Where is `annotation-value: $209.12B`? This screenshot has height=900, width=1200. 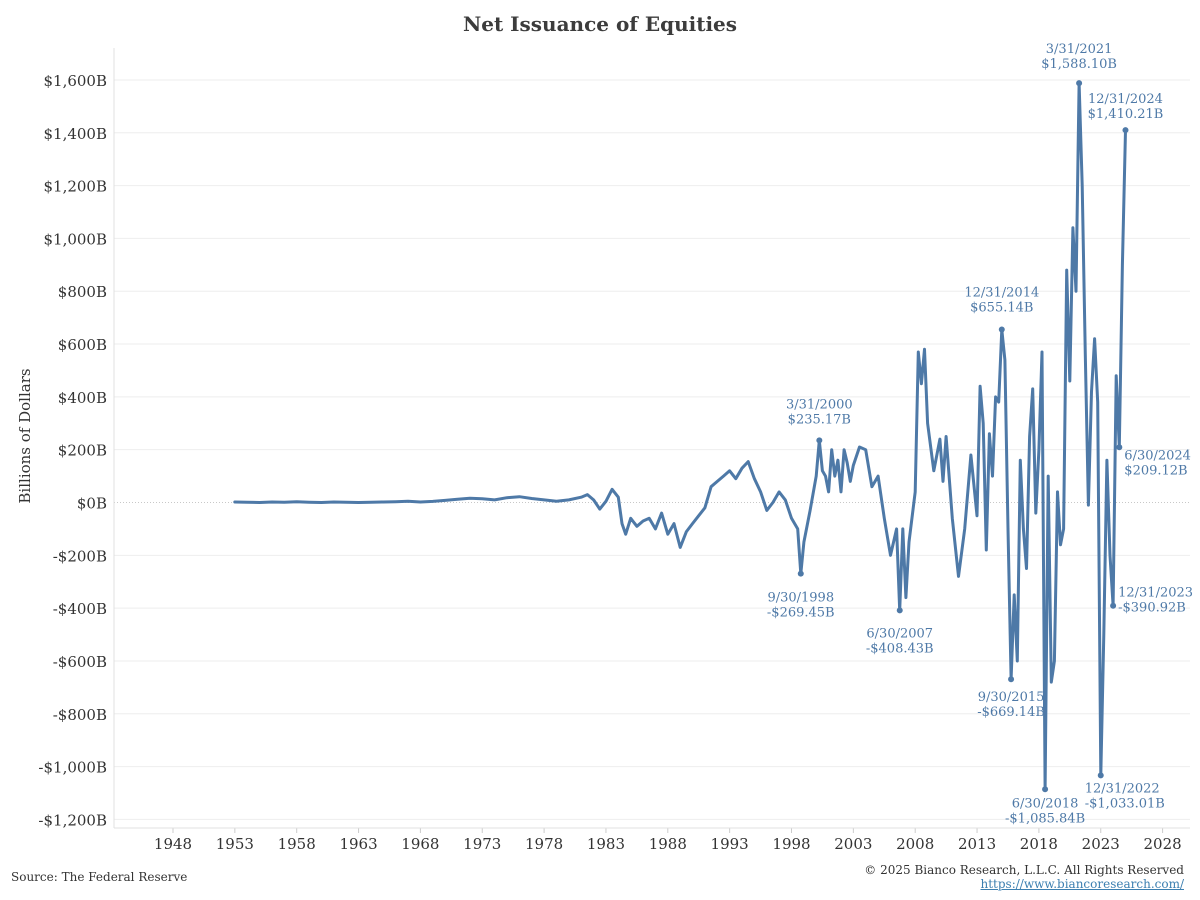 annotation-value: $209.12B is located at coordinates (1155, 470).